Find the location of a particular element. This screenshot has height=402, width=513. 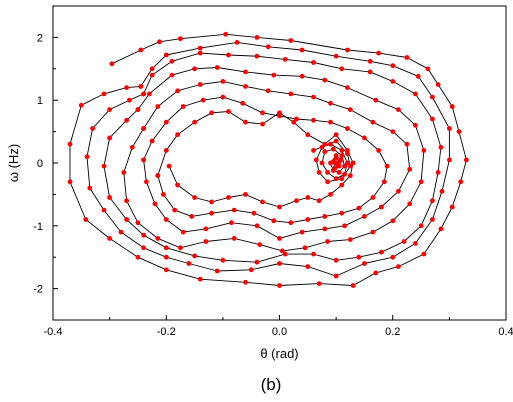

x-tick-label: 0.0 is located at coordinates (279, 332).